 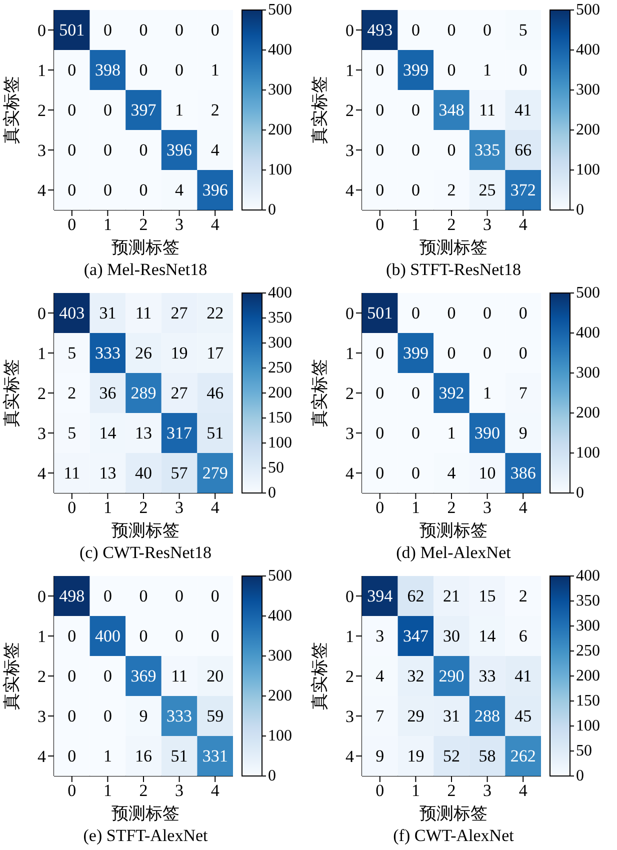 I want to click on data-label: 31, so click(x=107, y=313).